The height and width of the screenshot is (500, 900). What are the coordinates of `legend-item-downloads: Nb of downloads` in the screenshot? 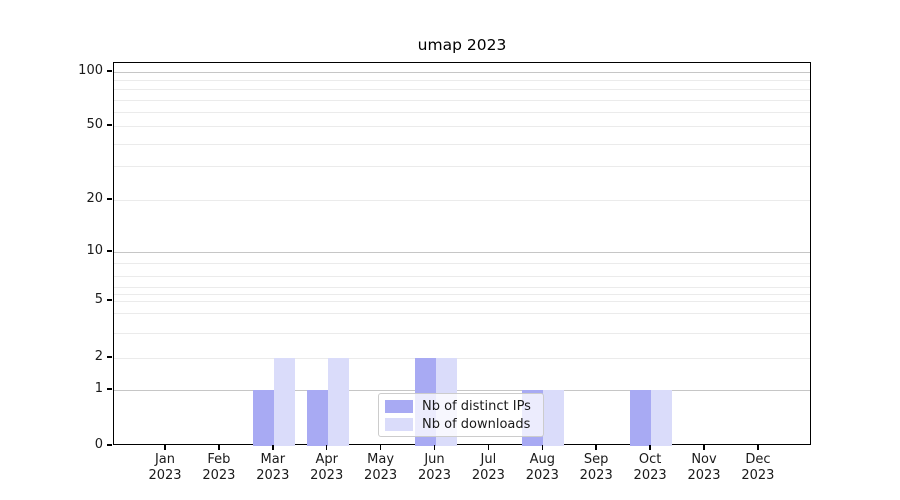 It's located at (460, 424).